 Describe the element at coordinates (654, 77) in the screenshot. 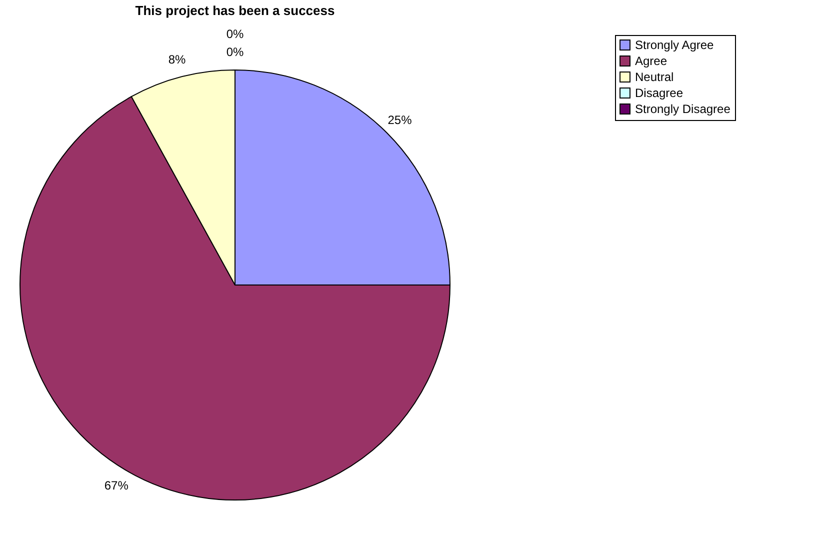

I see `legend-label: Neutral` at that location.